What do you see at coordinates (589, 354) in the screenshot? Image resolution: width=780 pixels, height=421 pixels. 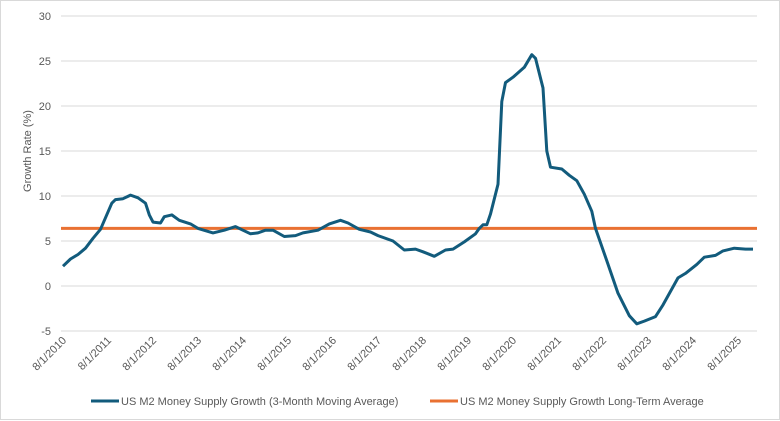 I see `x-tick-label: 8/1/2022` at bounding box center [589, 354].